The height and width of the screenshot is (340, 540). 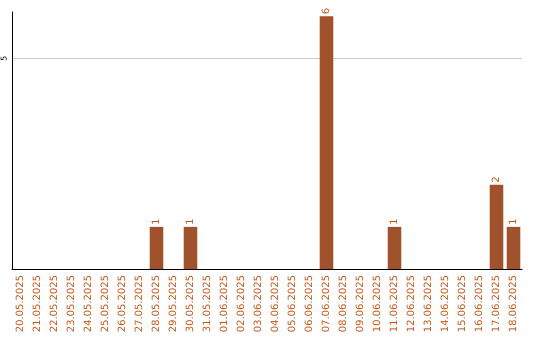 What do you see at coordinates (309, 303) in the screenshot?
I see `x-tick-label: 06.06.2025` at bounding box center [309, 303].